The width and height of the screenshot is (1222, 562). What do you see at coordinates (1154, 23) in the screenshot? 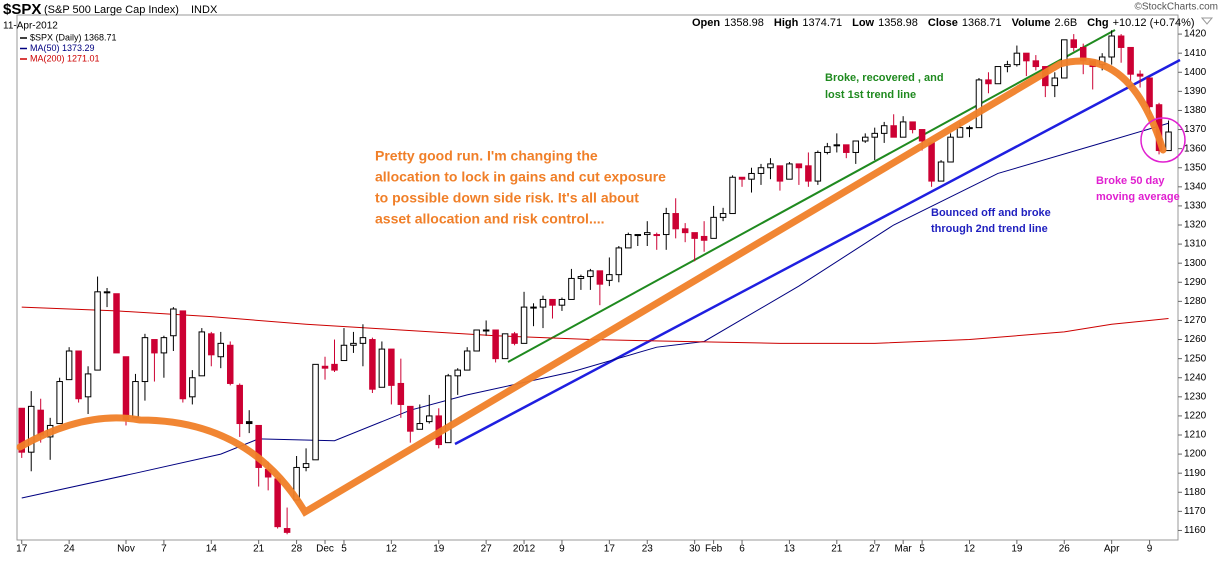
I see `quote-value: +10.12 (+0.74%)` at bounding box center [1154, 23].